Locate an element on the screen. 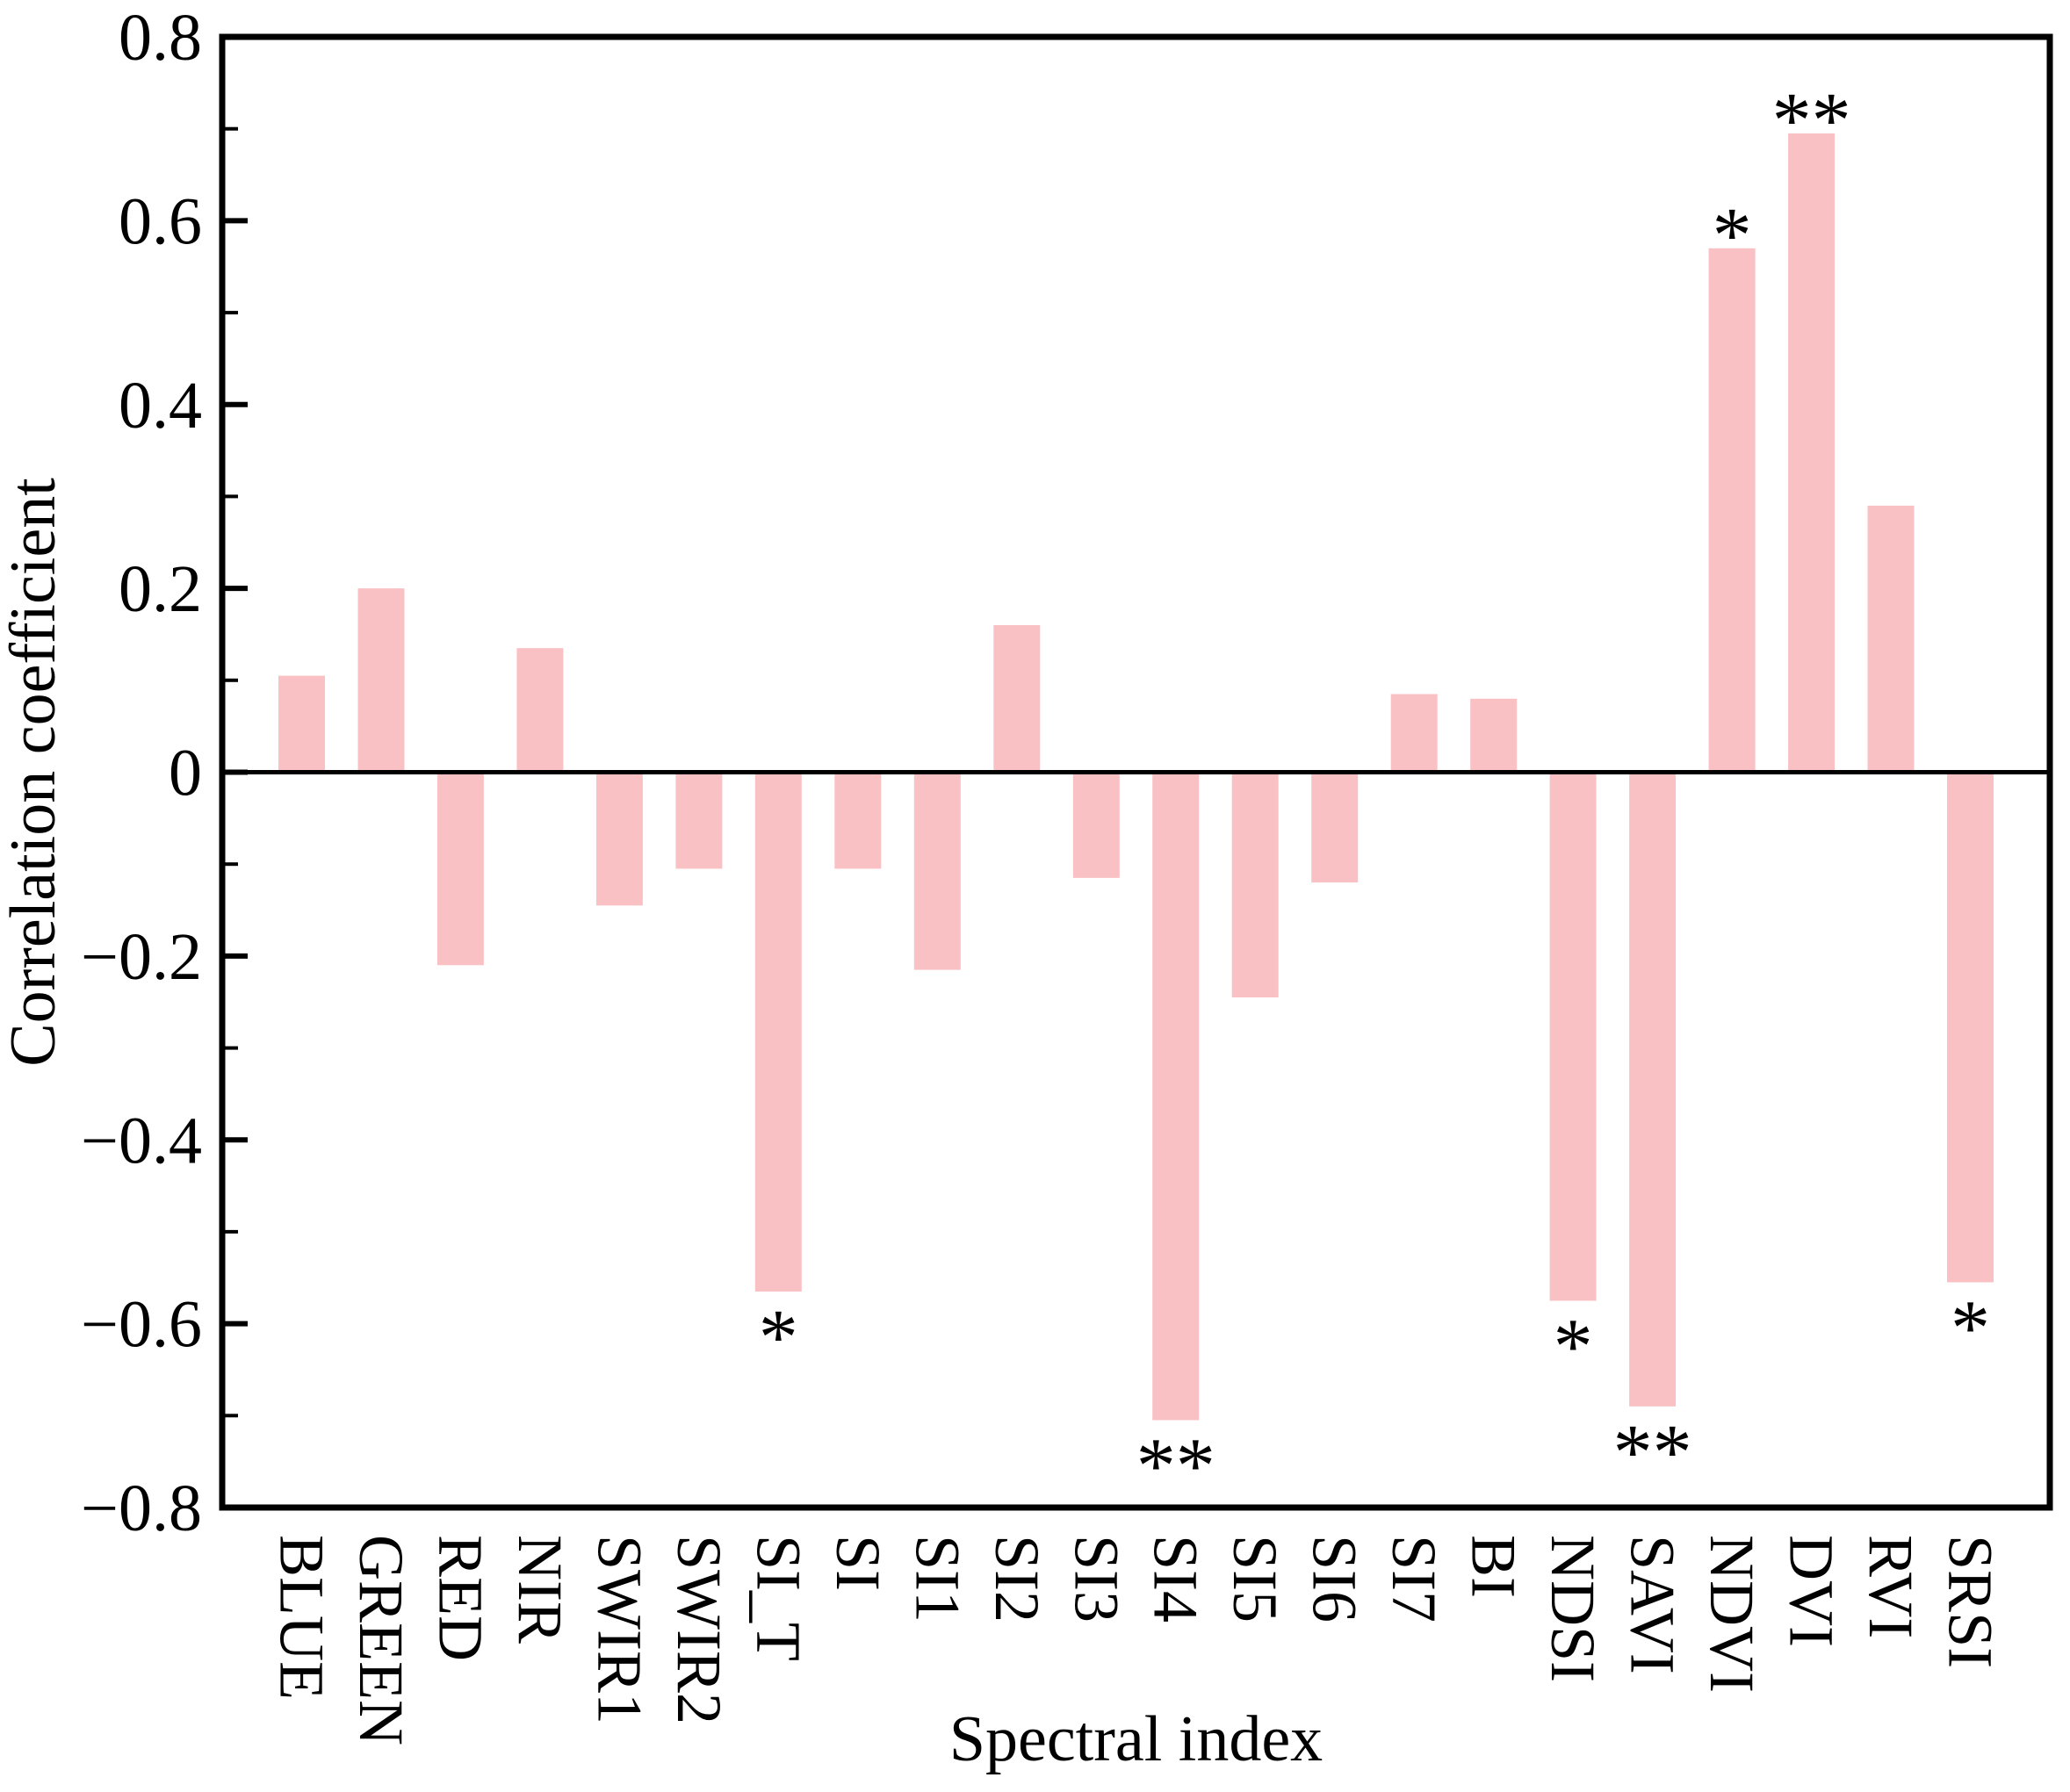 This screenshot has height=1792, width=2070. y-tick-label: −0.6 is located at coordinates (141, 1325).